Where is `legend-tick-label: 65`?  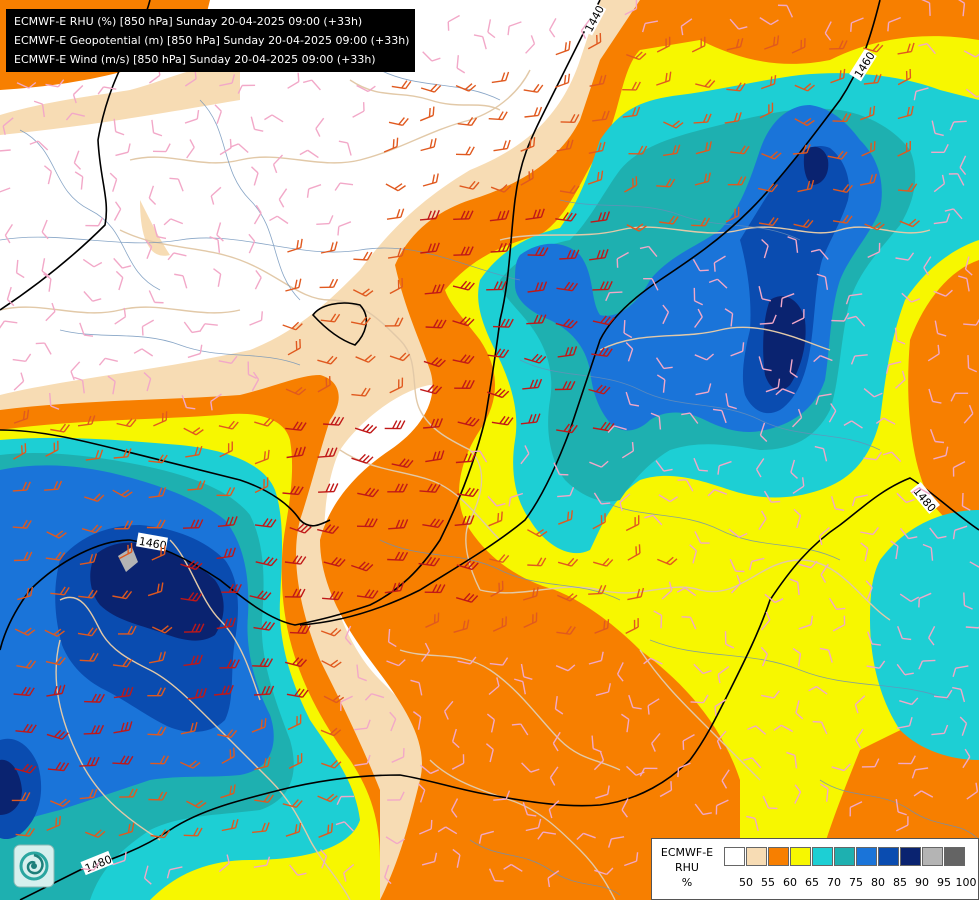
legend-tick-label: 65 is located at coordinates (812, 882).